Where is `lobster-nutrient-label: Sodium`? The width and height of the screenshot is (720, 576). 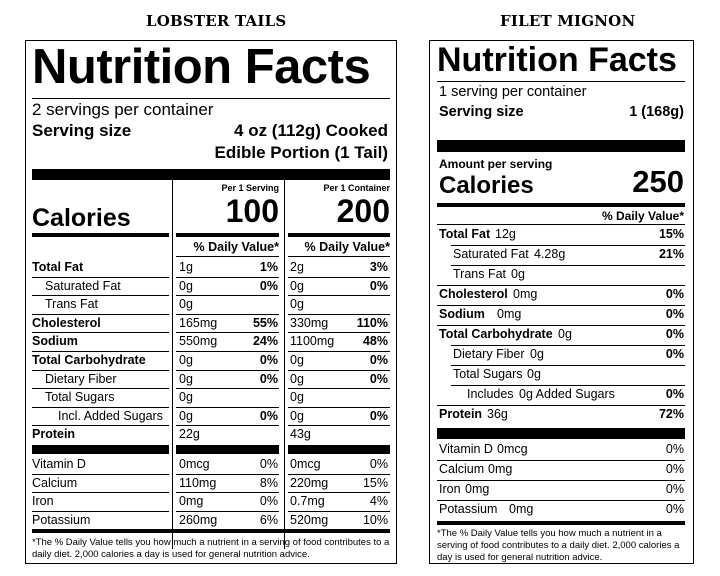
lobster-nutrient-label: Sodium is located at coordinates (55, 341).